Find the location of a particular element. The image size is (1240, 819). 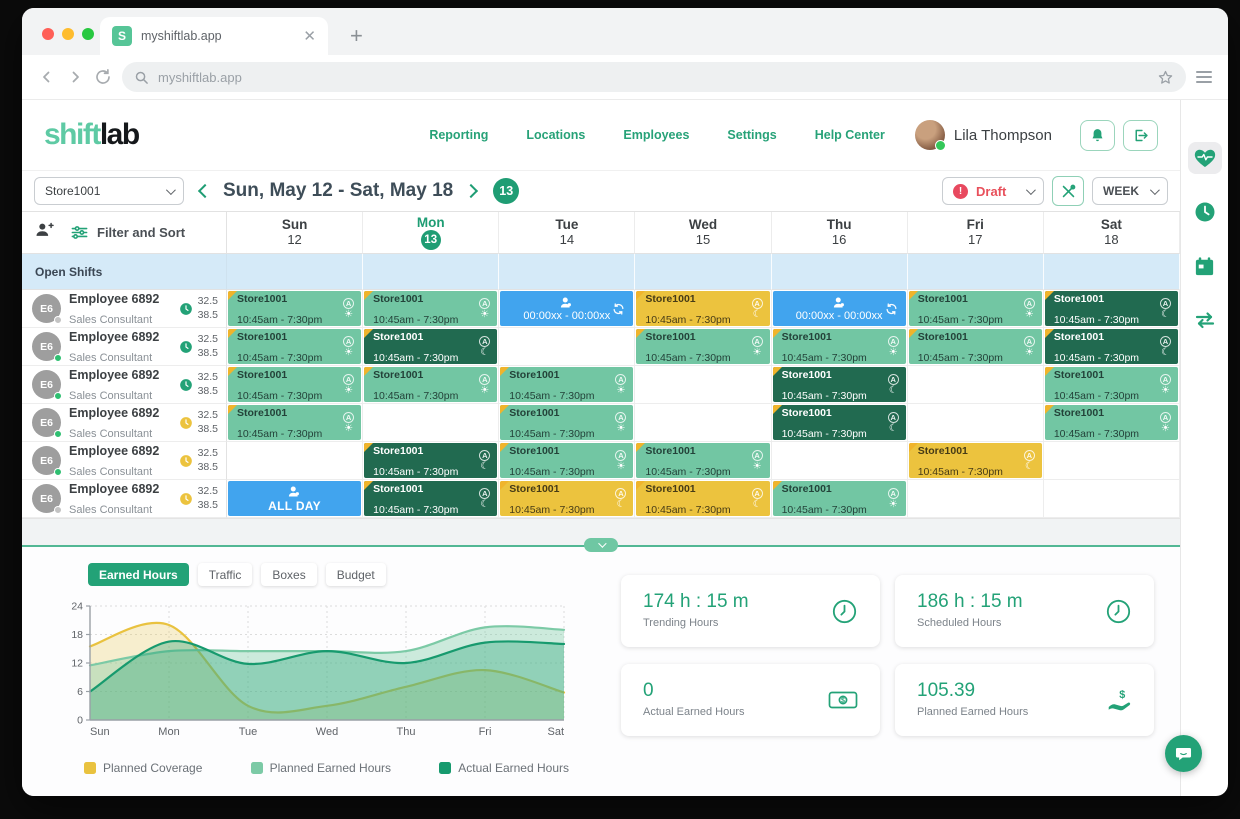

time-clock-icon is located at coordinates (1205, 212).